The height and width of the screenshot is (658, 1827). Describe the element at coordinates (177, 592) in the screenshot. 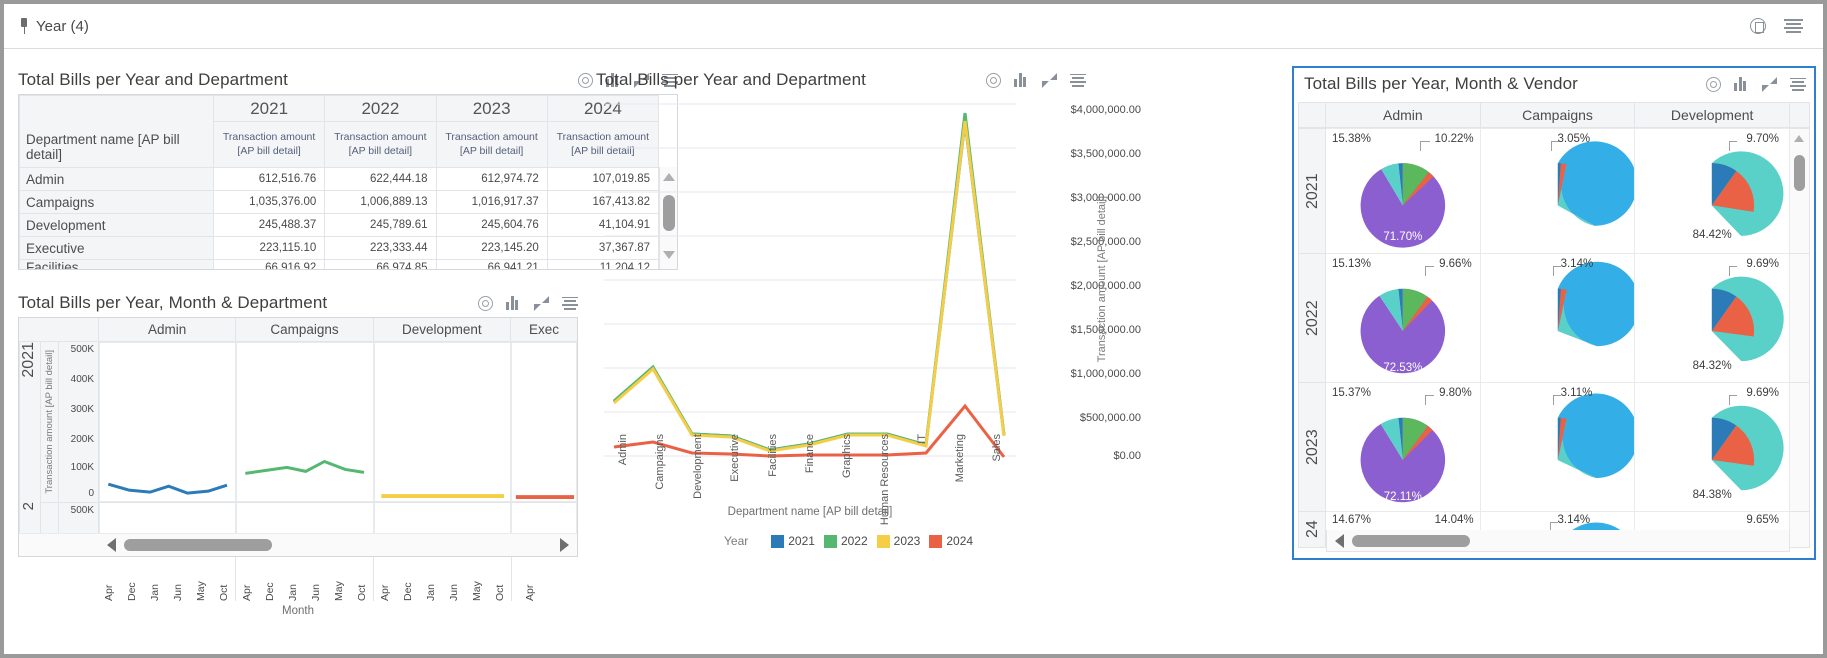

I see `month-tick: Jun` at that location.